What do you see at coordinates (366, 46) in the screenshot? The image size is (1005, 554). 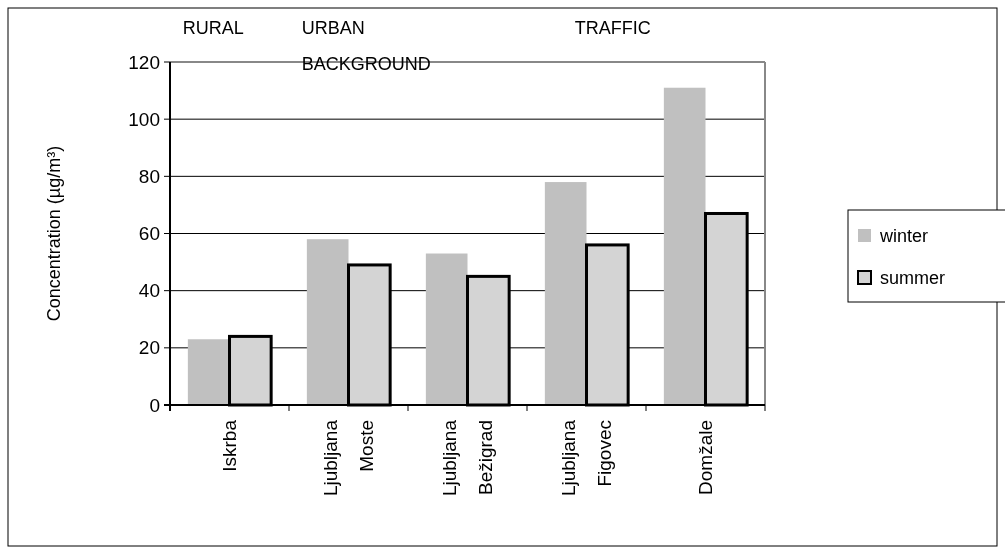 I see `annotation: URBAN BACKGROUND` at bounding box center [366, 46].